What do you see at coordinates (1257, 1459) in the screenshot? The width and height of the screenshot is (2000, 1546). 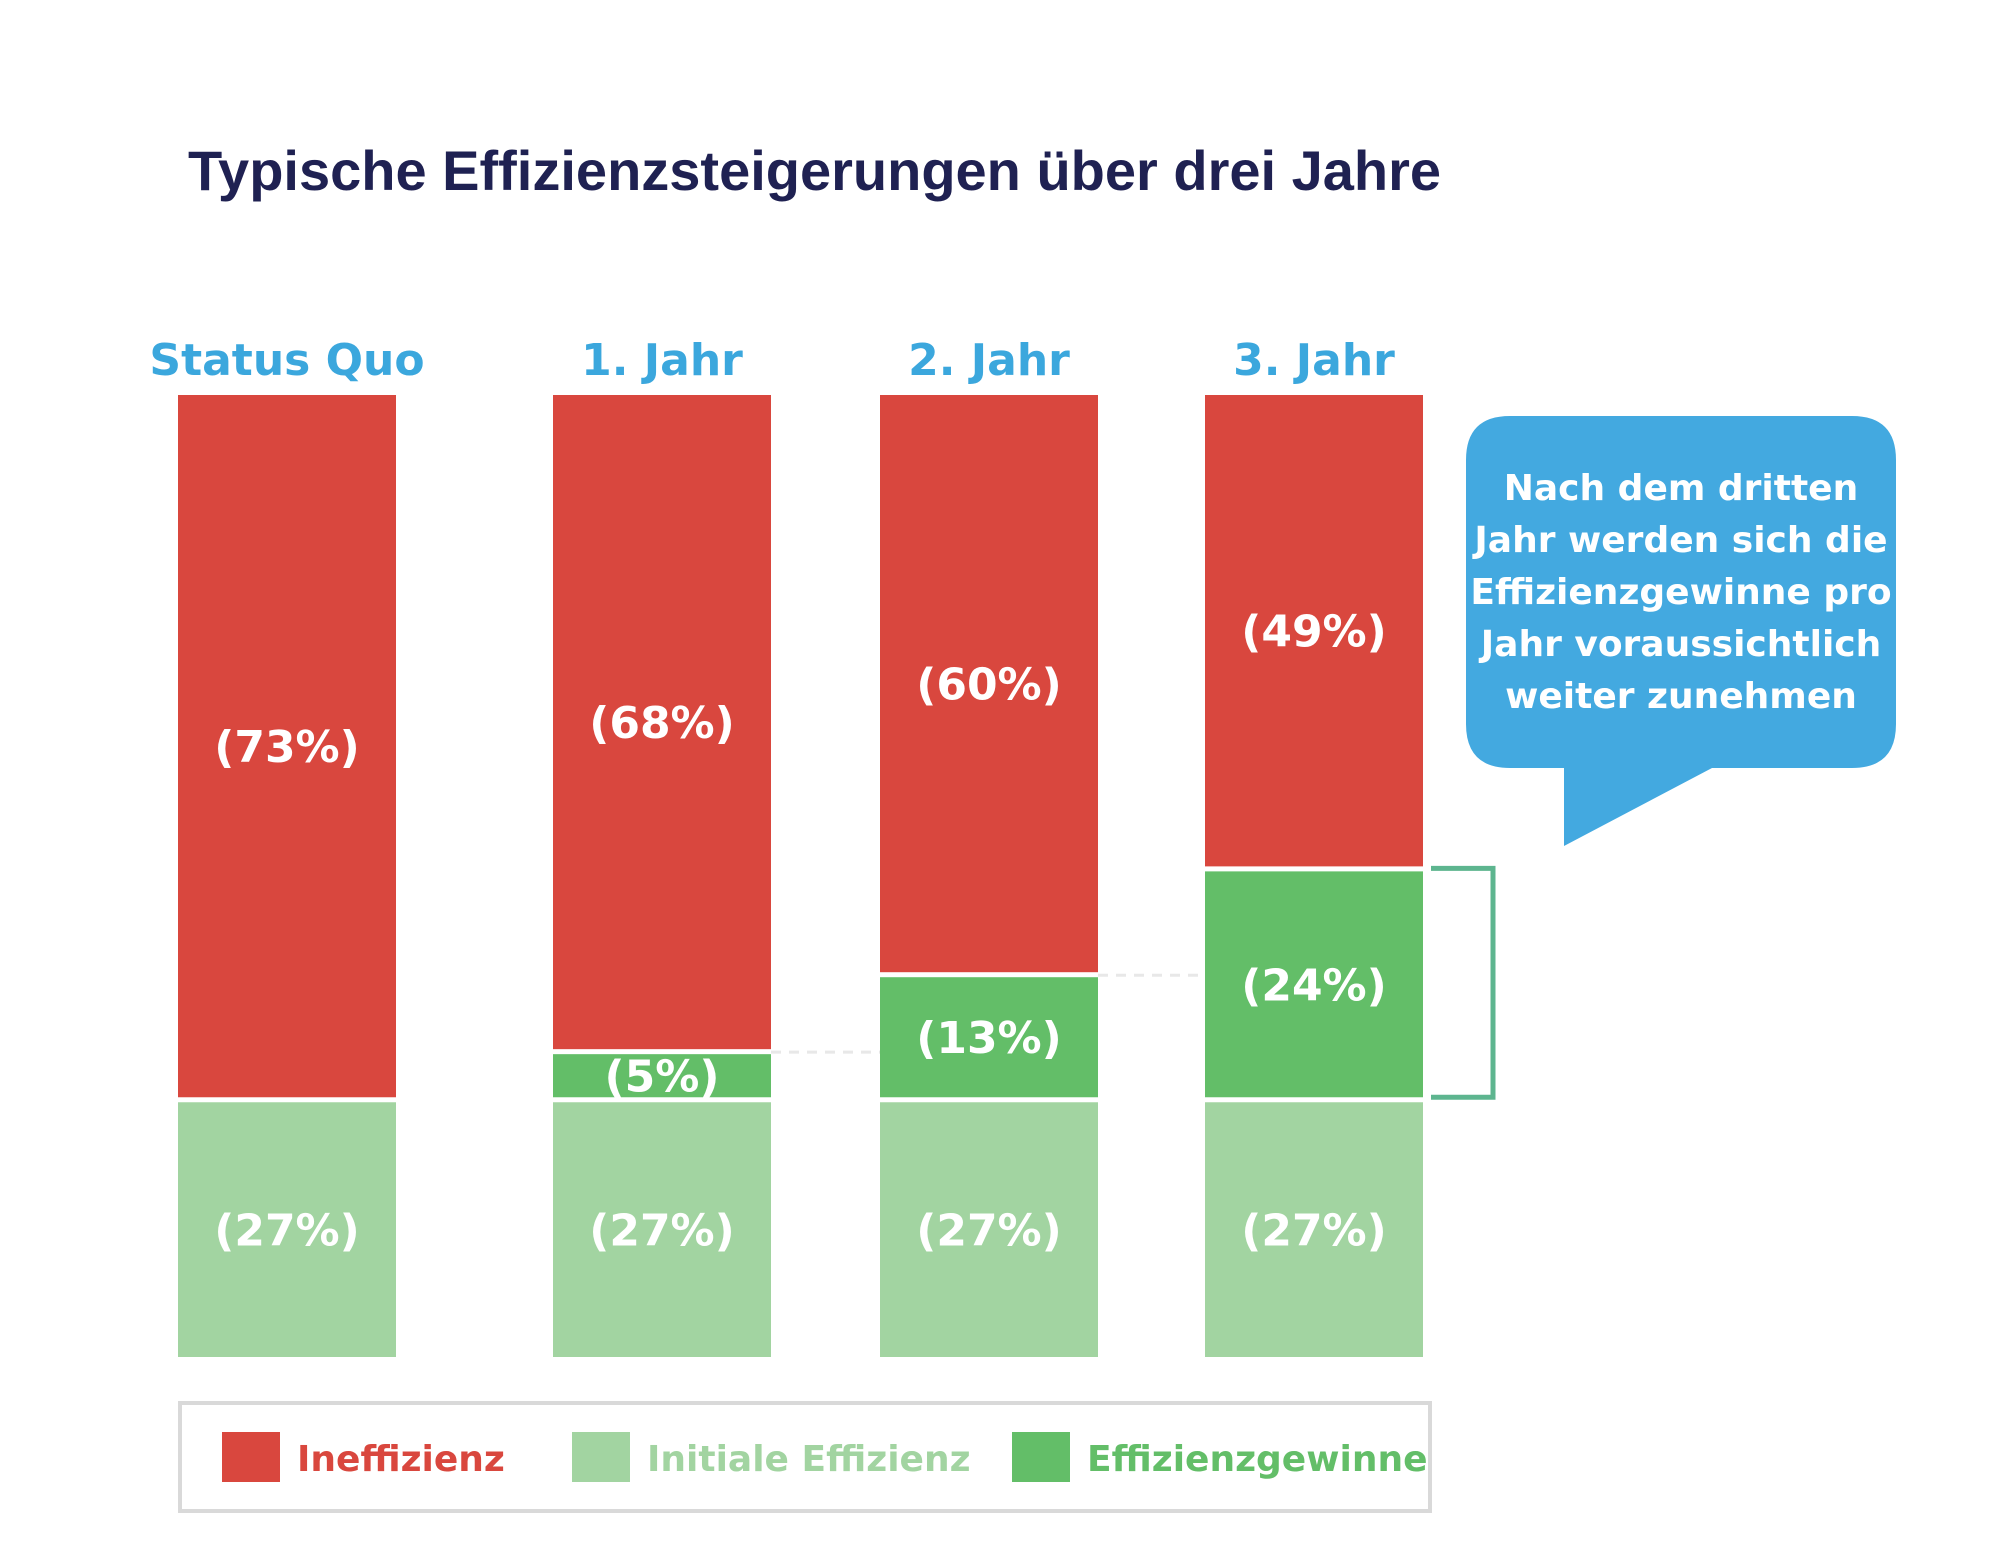 I see `legend-label-gewinne: Effizienzgewinne` at bounding box center [1257, 1459].